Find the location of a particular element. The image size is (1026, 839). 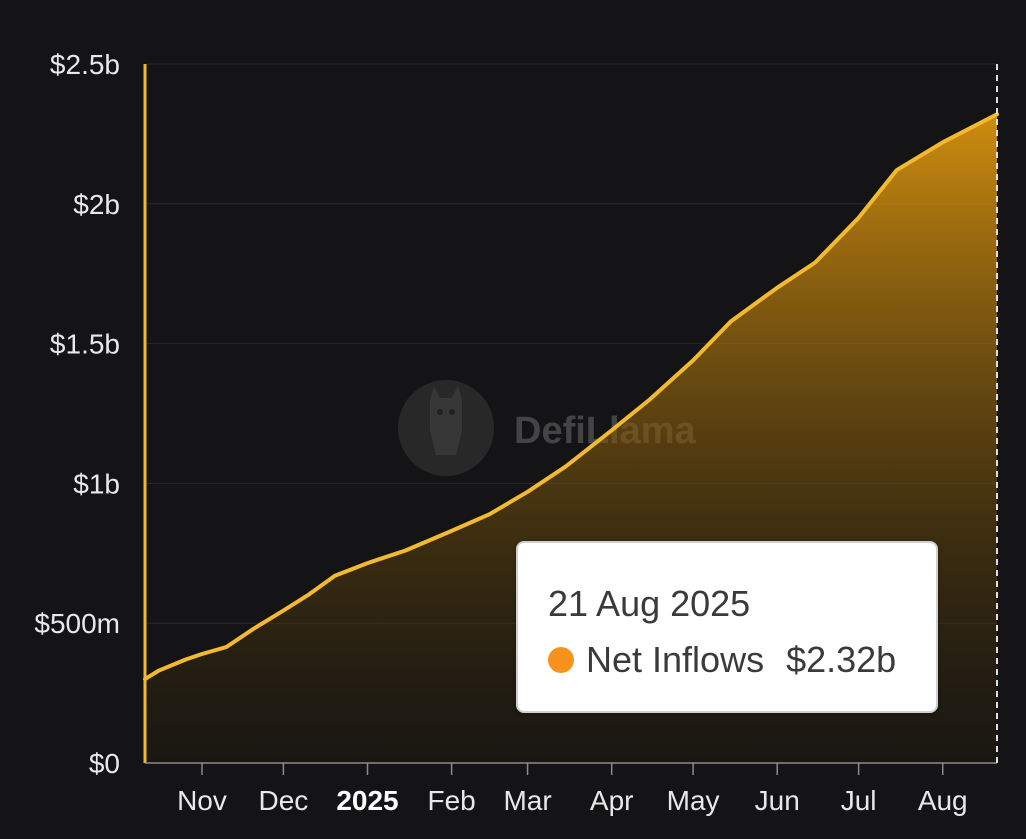

tooltip-series-name: Net Inflows is located at coordinates (675, 659).